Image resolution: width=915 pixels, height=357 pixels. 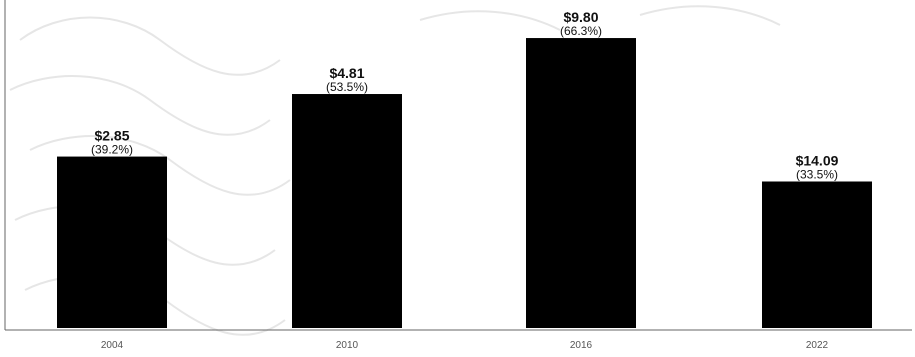 I want to click on percent-label-2004: (39.2%), so click(x=112, y=150).